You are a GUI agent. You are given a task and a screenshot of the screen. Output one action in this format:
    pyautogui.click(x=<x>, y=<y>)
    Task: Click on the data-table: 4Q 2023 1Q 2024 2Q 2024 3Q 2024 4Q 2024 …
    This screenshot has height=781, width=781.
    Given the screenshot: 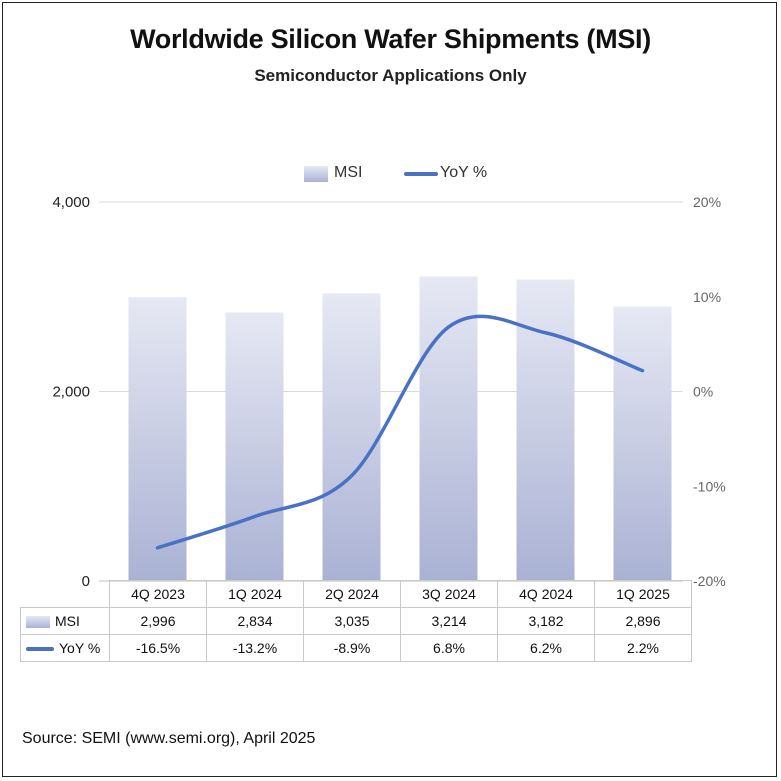 What is the action you would take?
    pyautogui.click(x=356, y=621)
    